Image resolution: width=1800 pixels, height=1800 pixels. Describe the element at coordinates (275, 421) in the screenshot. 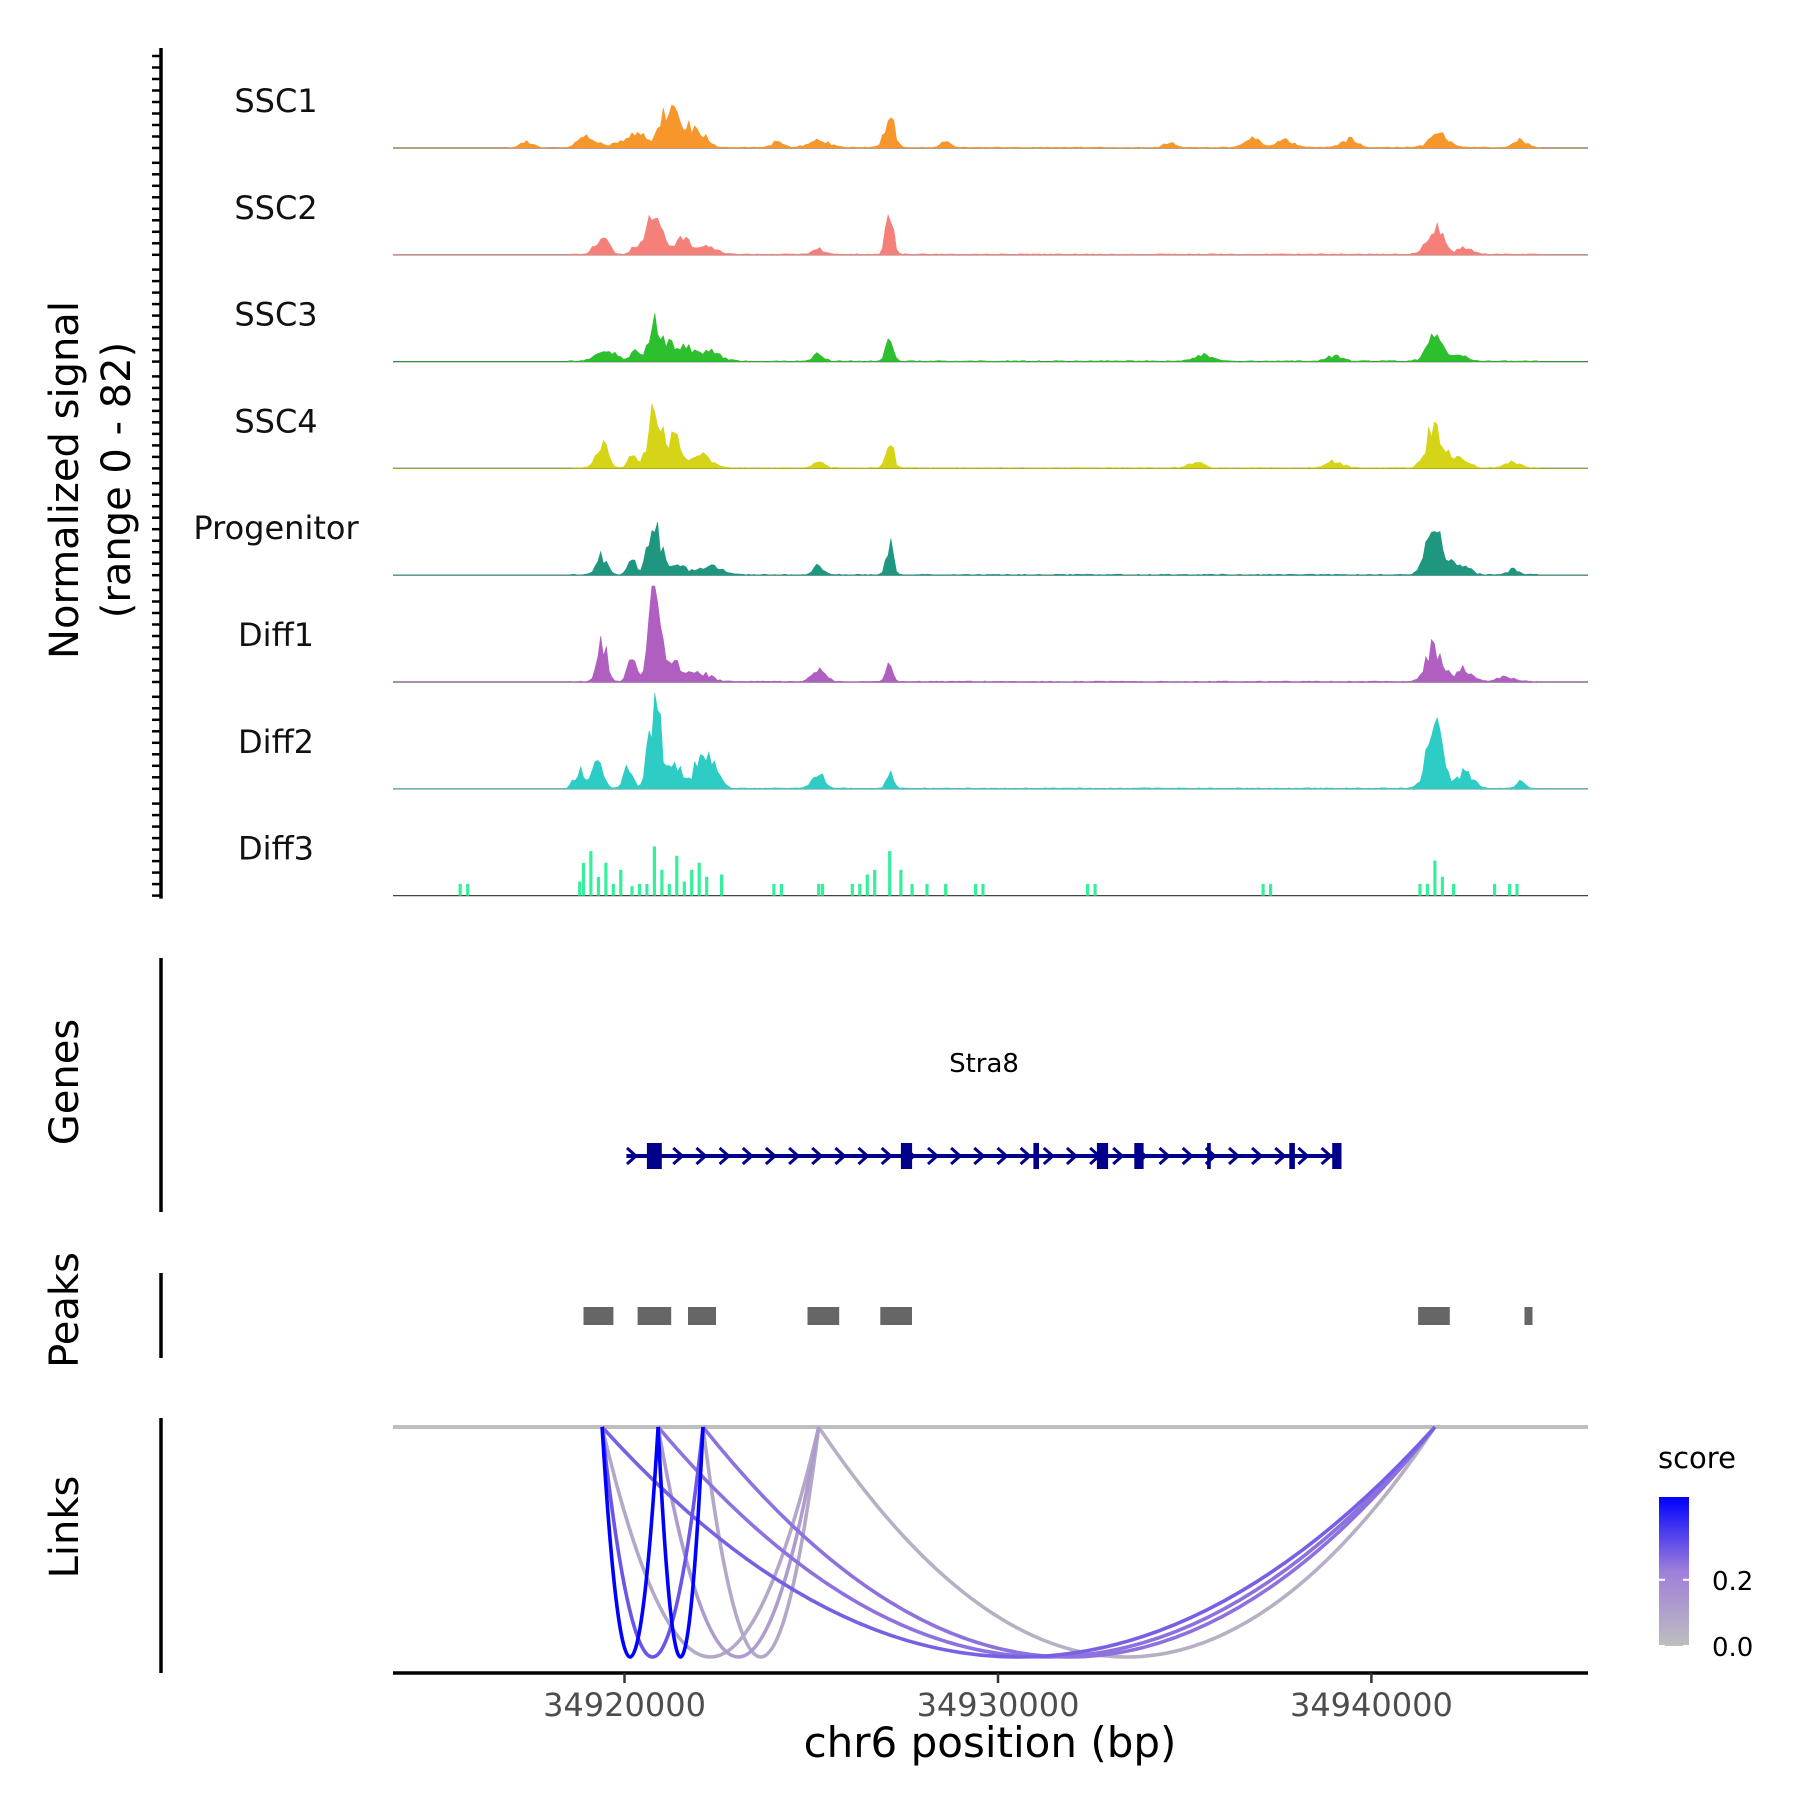

I see `track-label: SSC4` at that location.